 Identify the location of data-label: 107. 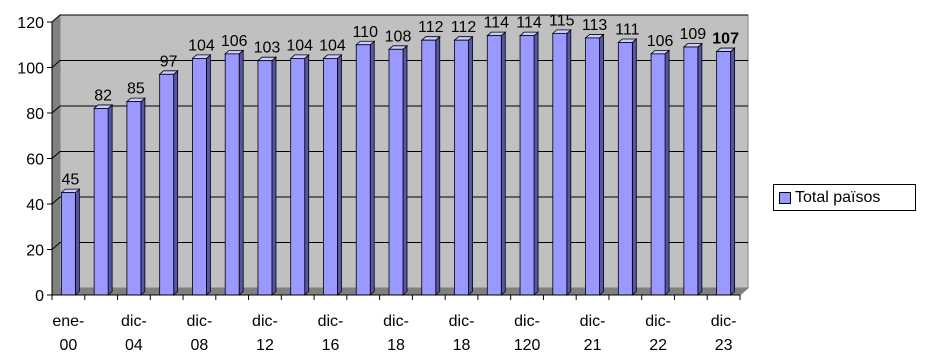
(725, 39).